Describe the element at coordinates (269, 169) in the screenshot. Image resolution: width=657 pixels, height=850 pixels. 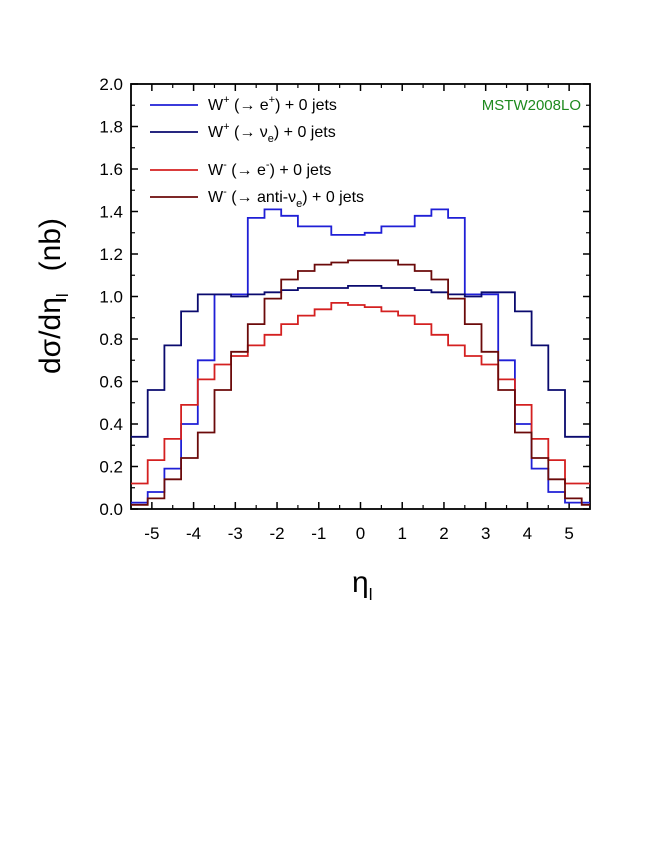
I see `legend-label-3: W- (→ e-) + 0 jets` at that location.